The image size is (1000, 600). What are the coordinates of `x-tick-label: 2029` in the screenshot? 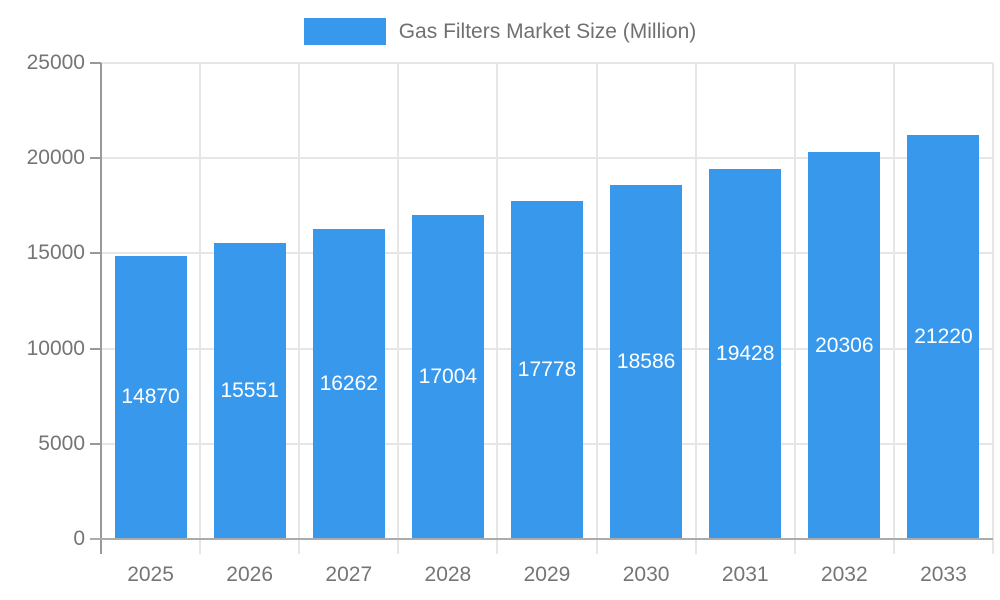 It's located at (547, 574).